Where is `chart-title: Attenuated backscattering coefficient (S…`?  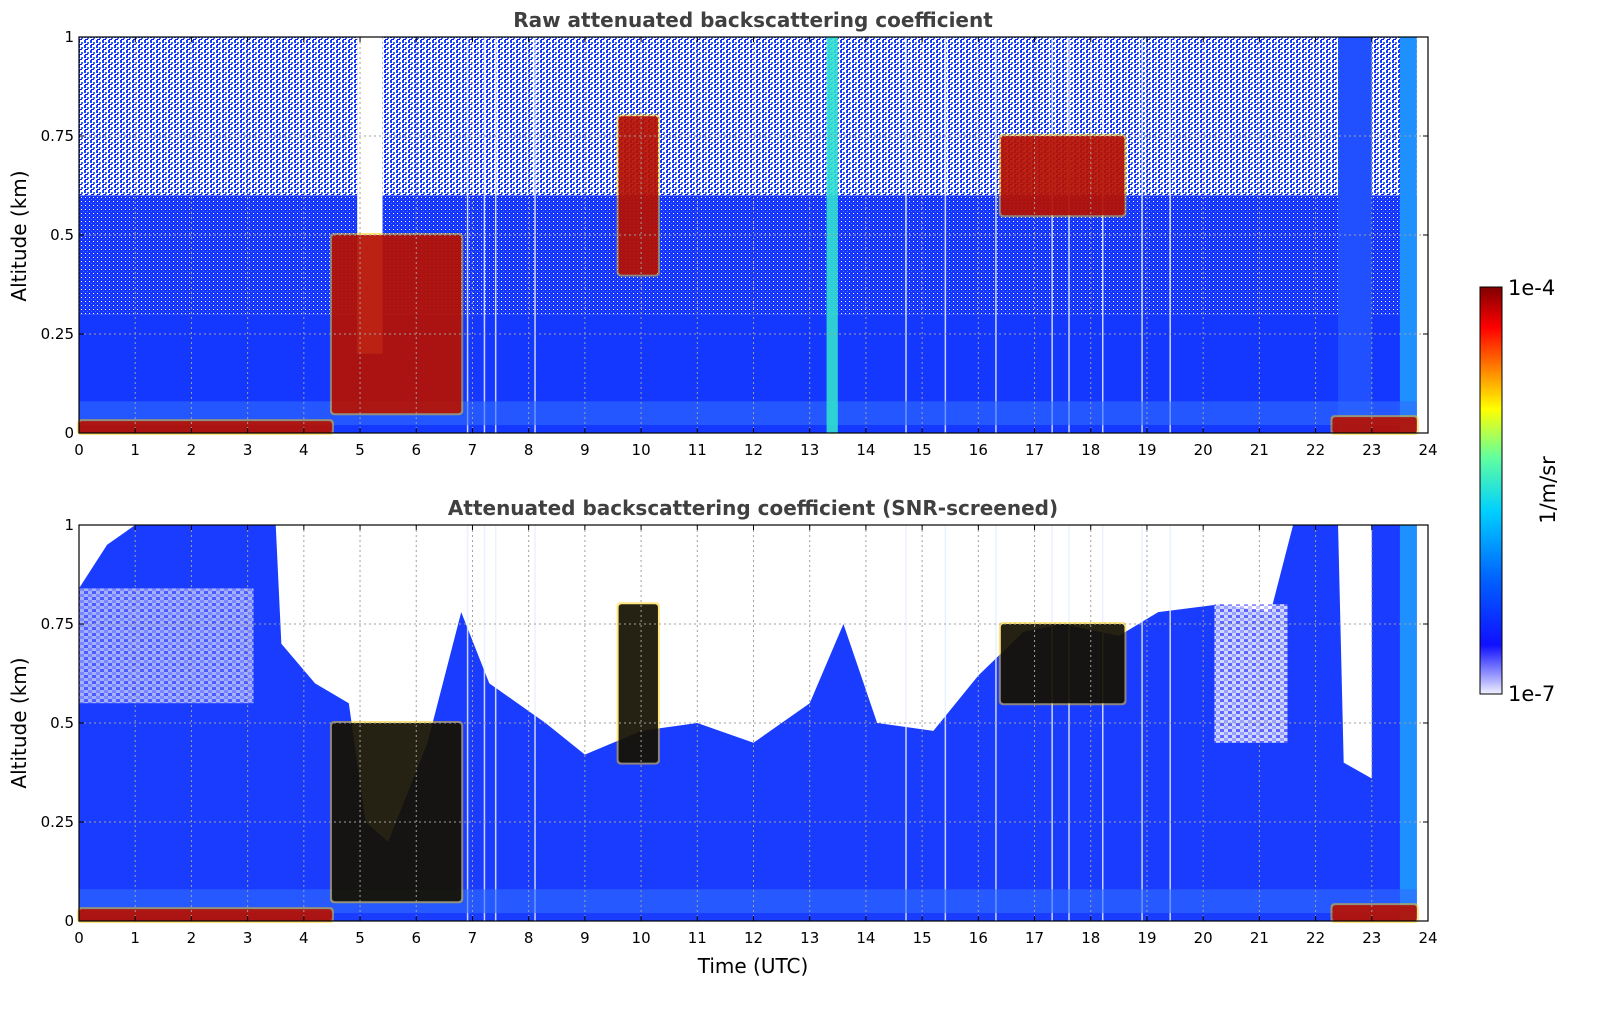
chart-title: Attenuated backscattering coefficient (S… is located at coordinates (753, 508).